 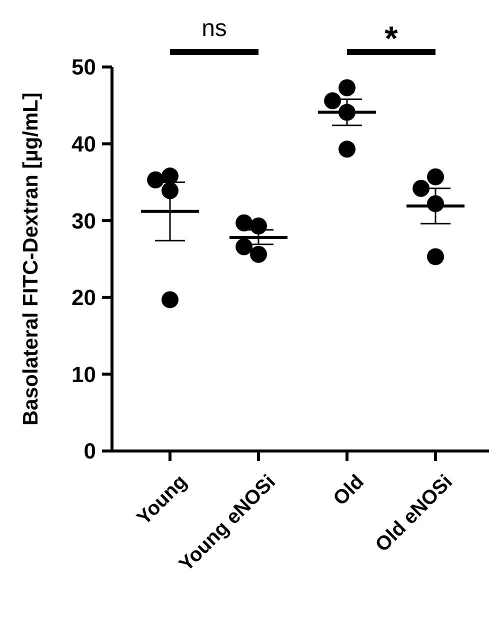 I want to click on y-tick-label: 40, so click(x=84, y=144).